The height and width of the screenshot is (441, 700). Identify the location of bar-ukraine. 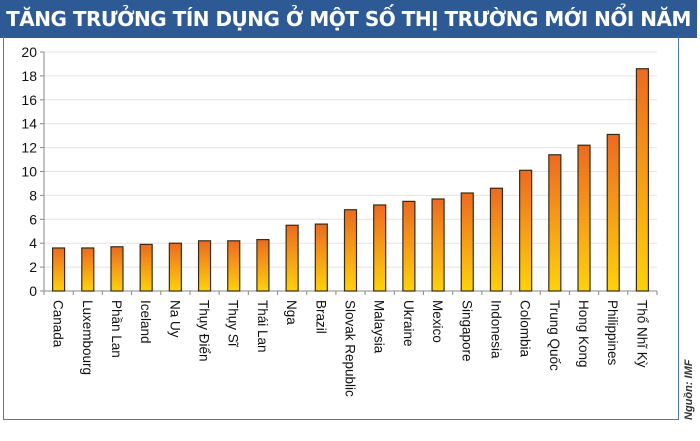
(409, 246).